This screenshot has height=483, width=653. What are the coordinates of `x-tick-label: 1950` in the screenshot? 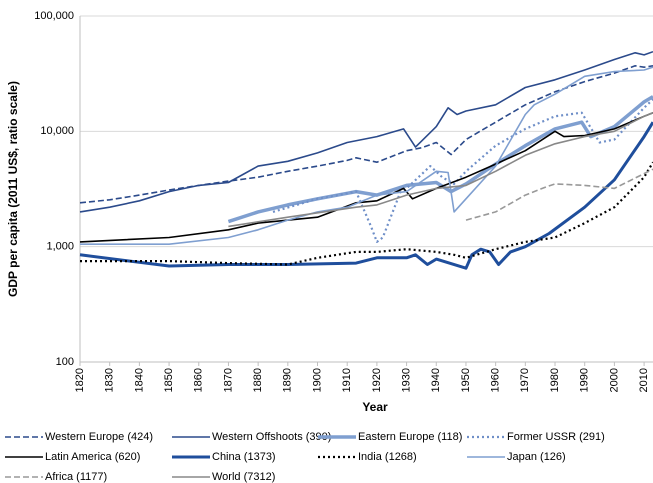 It's located at (466, 380).